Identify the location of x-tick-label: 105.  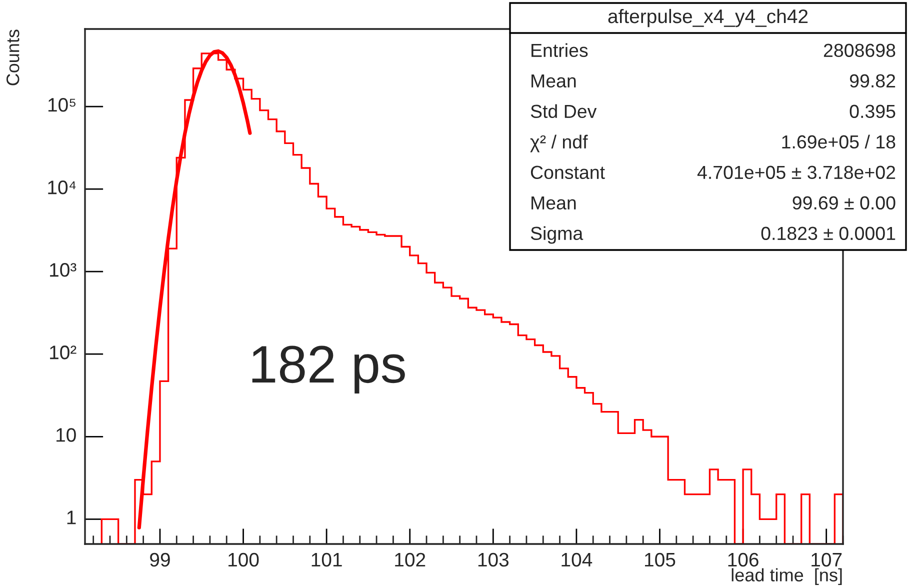
(660, 559).